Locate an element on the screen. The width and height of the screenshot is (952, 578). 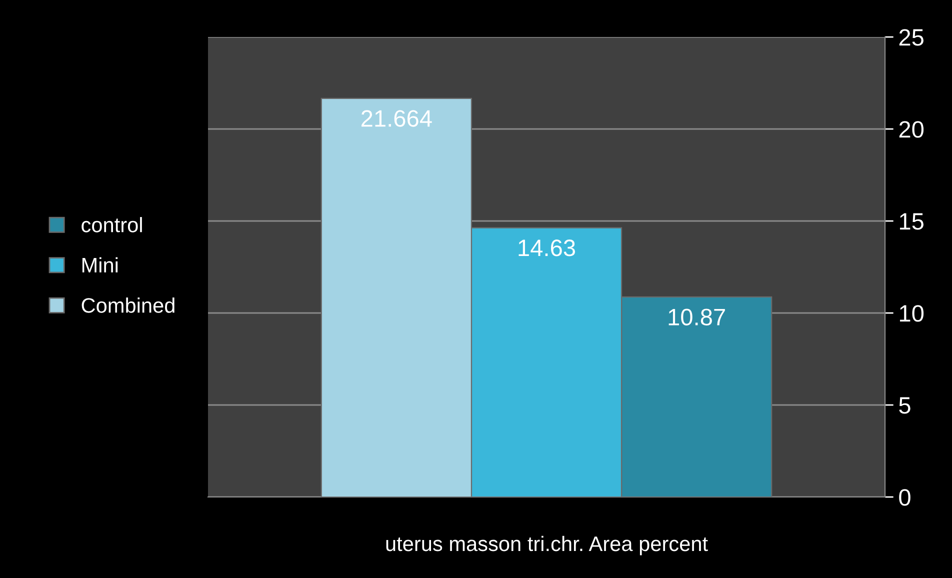
y-tick-label: 0 is located at coordinates (904, 497).